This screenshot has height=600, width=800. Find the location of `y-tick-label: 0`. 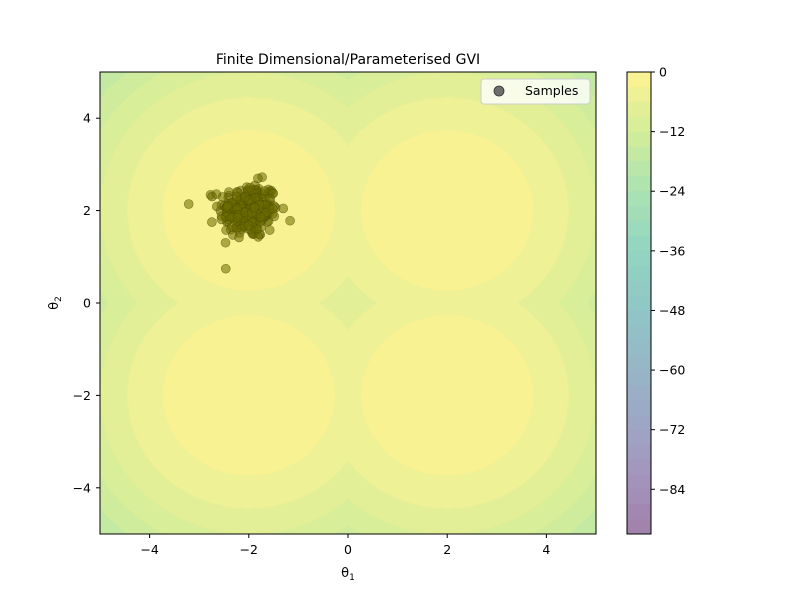

y-tick-label: 0 is located at coordinates (87, 303).